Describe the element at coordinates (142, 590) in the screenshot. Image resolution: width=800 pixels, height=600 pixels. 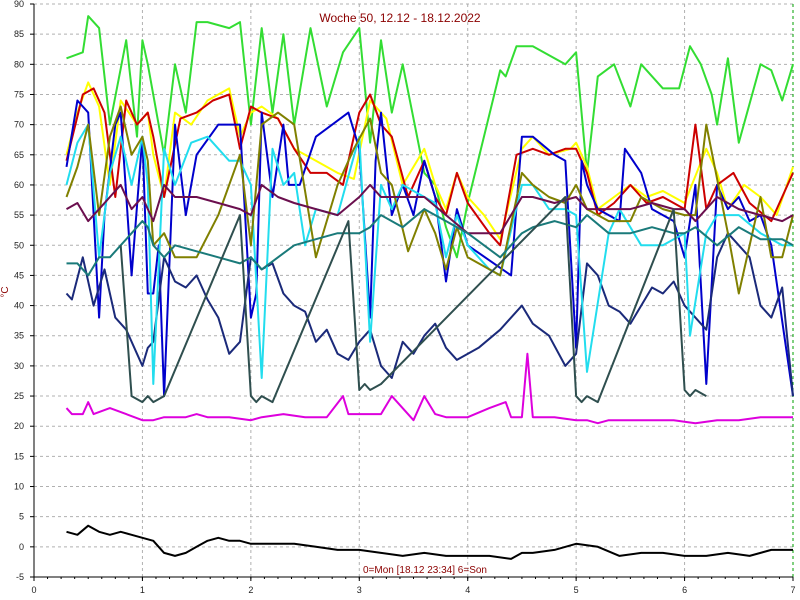
I see `x-tick-label: 1` at that location.